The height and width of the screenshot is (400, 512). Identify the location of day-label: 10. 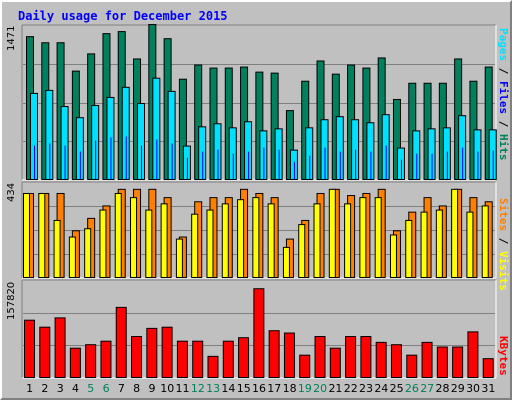
(167, 388).